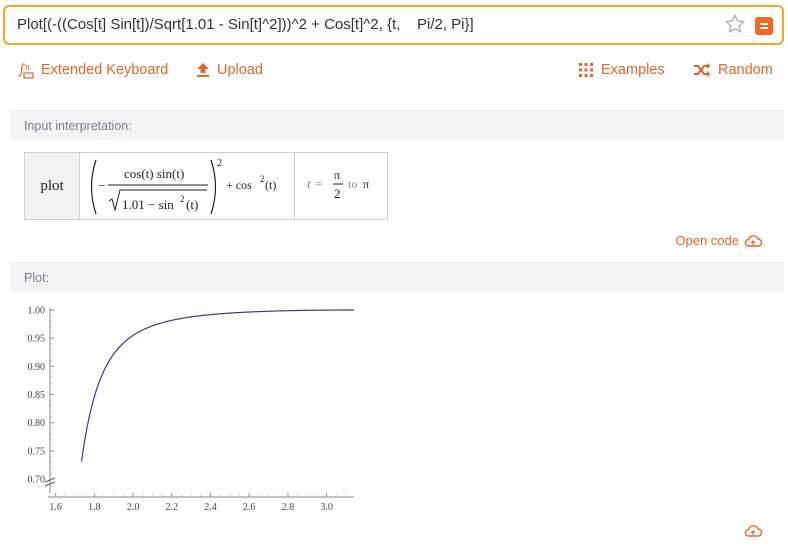 Image resolution: width=788 pixels, height=552 pixels. Describe the element at coordinates (337, 193) in the screenshot. I see `range-pi-denominator: 2` at that location.